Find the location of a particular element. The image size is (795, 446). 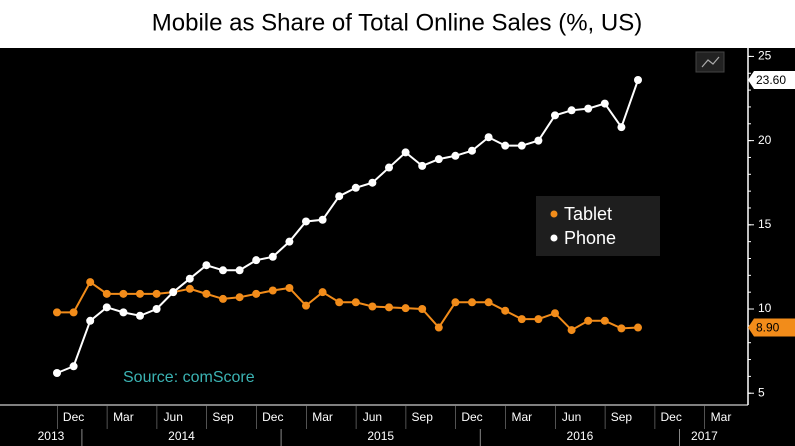

chart-icon is located at coordinates (710, 62).